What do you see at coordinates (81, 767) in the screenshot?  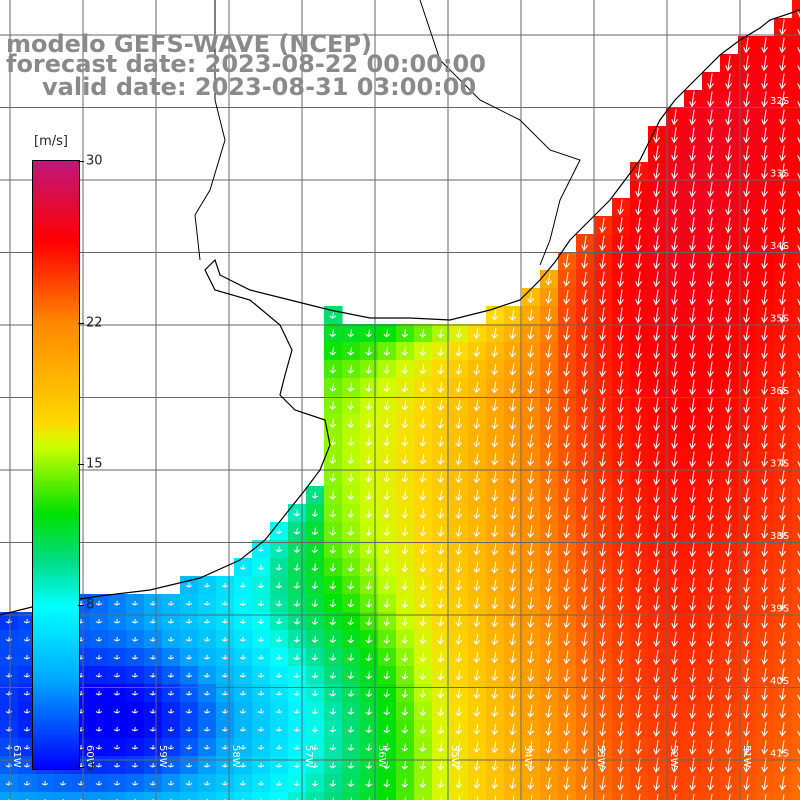 I see `colorbar-tick-mark` at bounding box center [81, 767].